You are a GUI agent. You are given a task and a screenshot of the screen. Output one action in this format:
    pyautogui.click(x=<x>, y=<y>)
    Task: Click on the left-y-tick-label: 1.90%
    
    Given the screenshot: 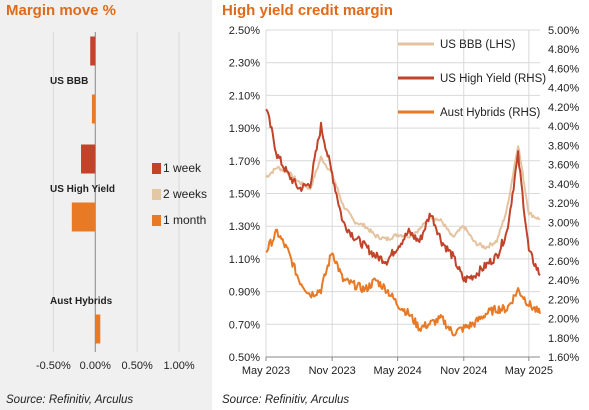 What is the action you would take?
    pyautogui.click(x=244, y=129)
    